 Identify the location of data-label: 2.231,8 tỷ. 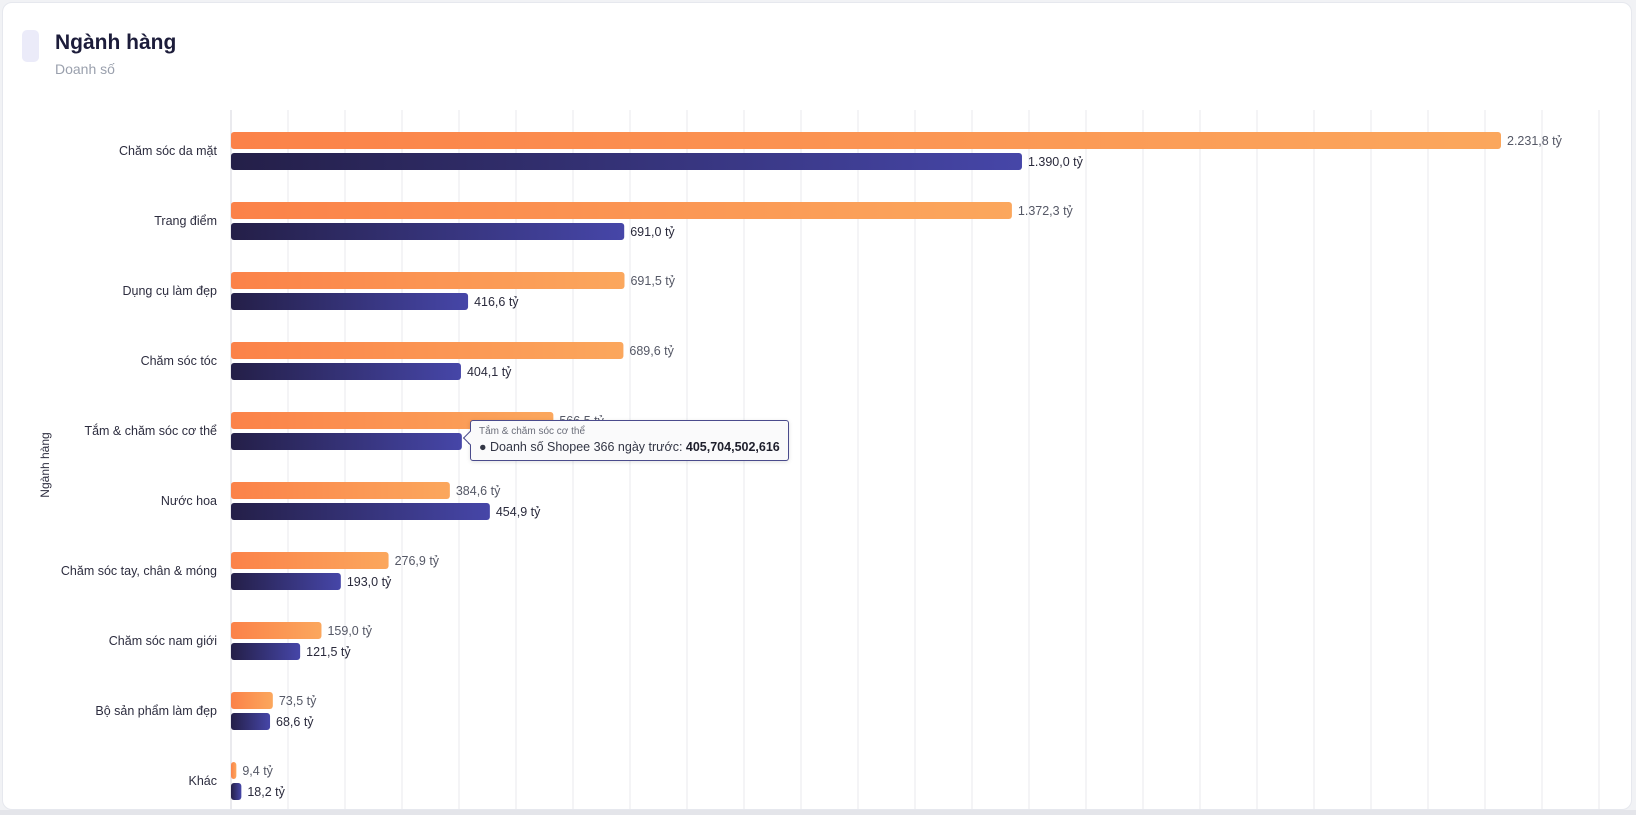
(1535, 141).